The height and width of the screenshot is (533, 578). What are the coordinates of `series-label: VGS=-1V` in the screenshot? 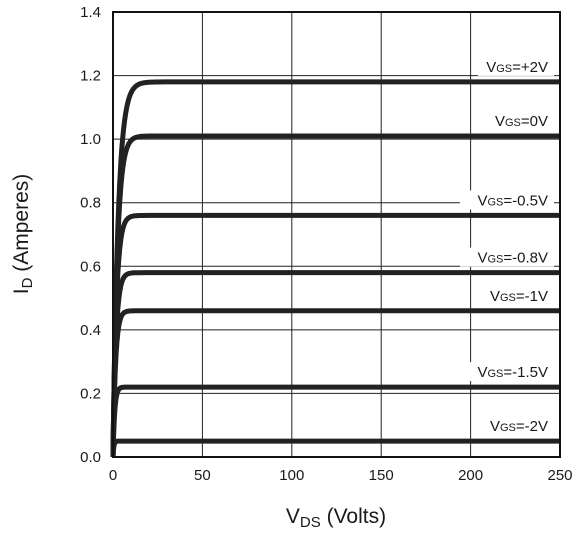 It's located at (519, 296).